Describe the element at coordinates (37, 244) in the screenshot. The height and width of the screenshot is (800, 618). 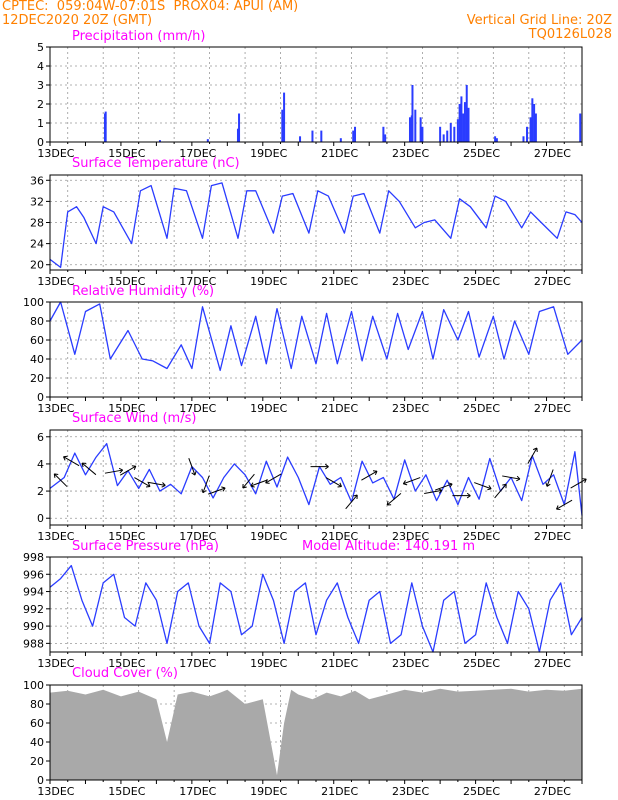
I see `temp-ytick-label: 24` at that location.